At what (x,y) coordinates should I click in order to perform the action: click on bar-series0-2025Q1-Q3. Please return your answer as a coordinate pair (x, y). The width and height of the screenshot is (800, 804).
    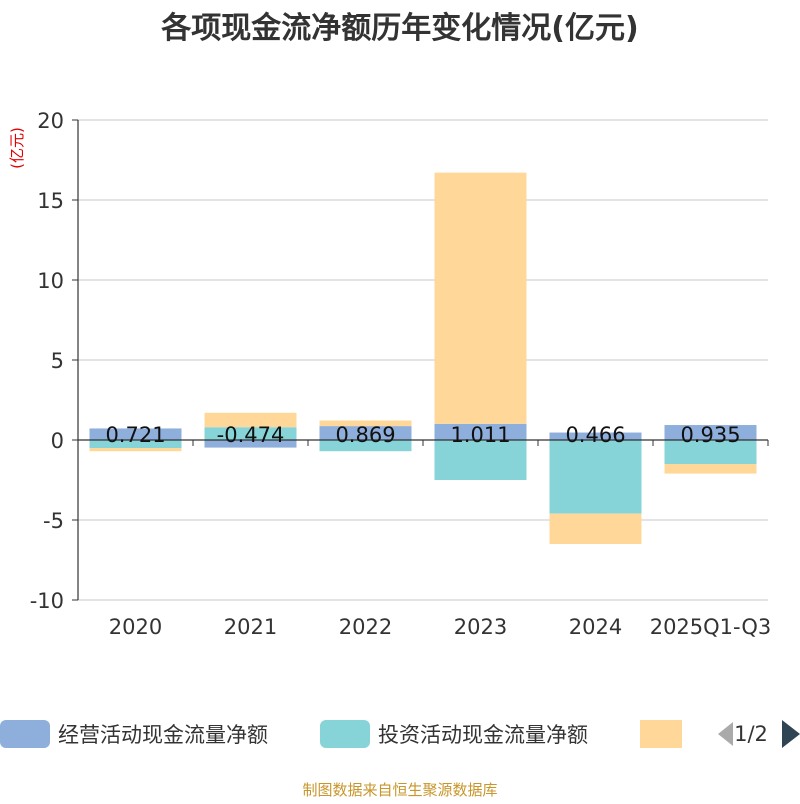
    Looking at the image, I should click on (710, 432).